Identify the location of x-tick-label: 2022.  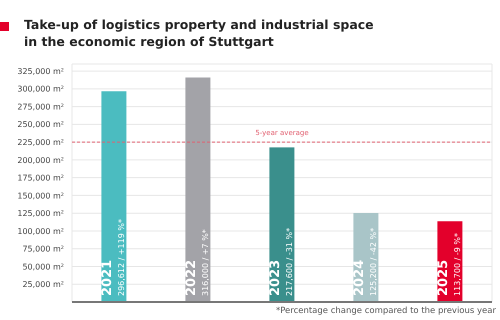
(191, 278).